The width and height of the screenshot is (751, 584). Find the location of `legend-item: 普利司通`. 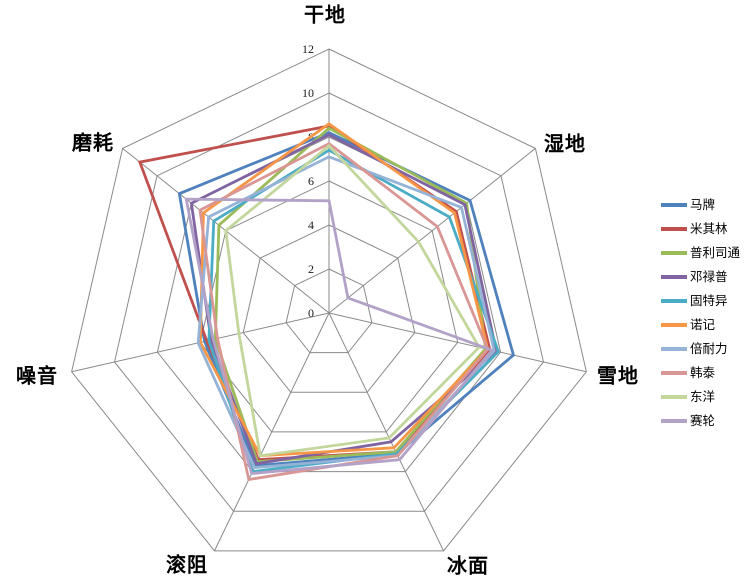

legend-item: 普利司通 is located at coordinates (700, 253).